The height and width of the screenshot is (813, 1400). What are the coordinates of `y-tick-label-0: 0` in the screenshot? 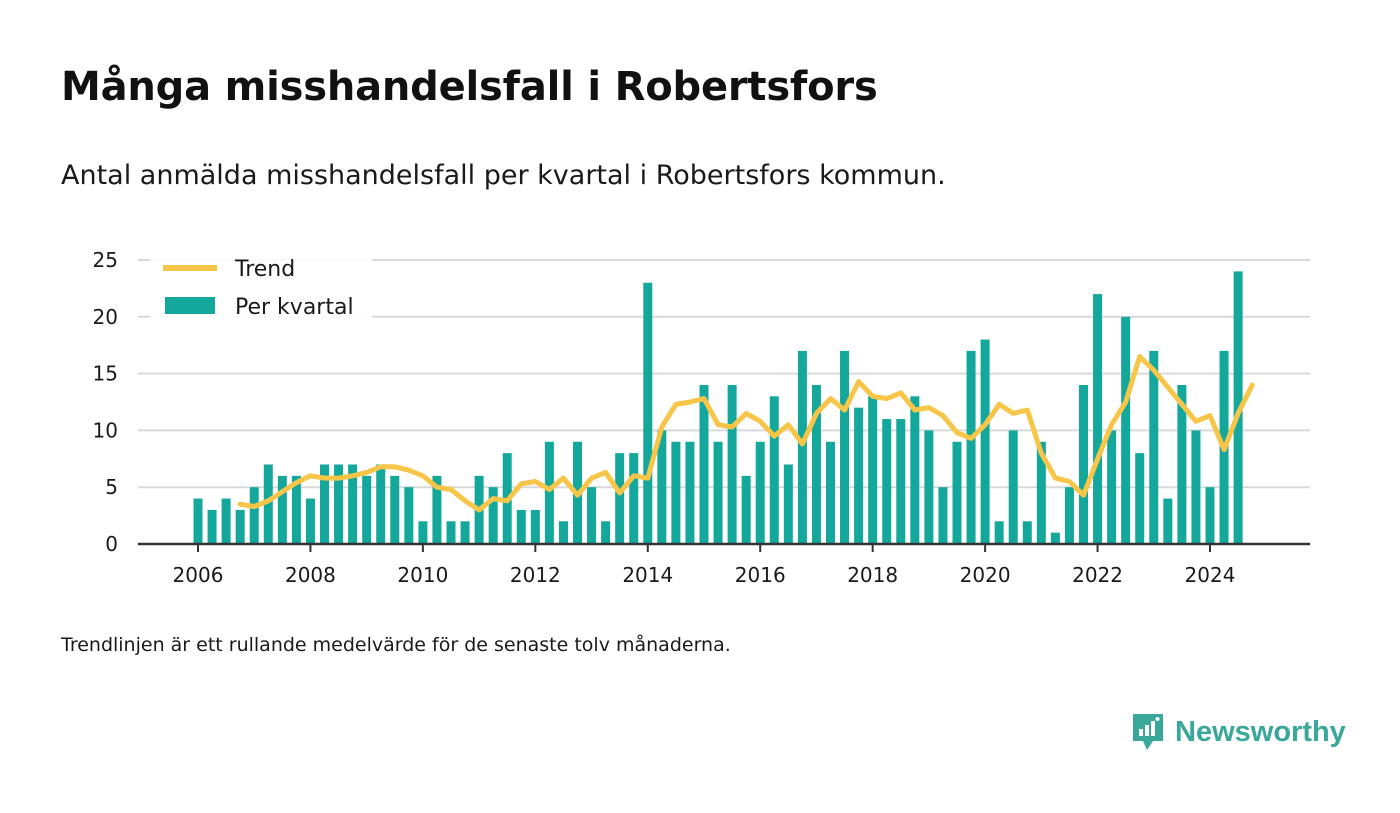 It's located at (111, 544).